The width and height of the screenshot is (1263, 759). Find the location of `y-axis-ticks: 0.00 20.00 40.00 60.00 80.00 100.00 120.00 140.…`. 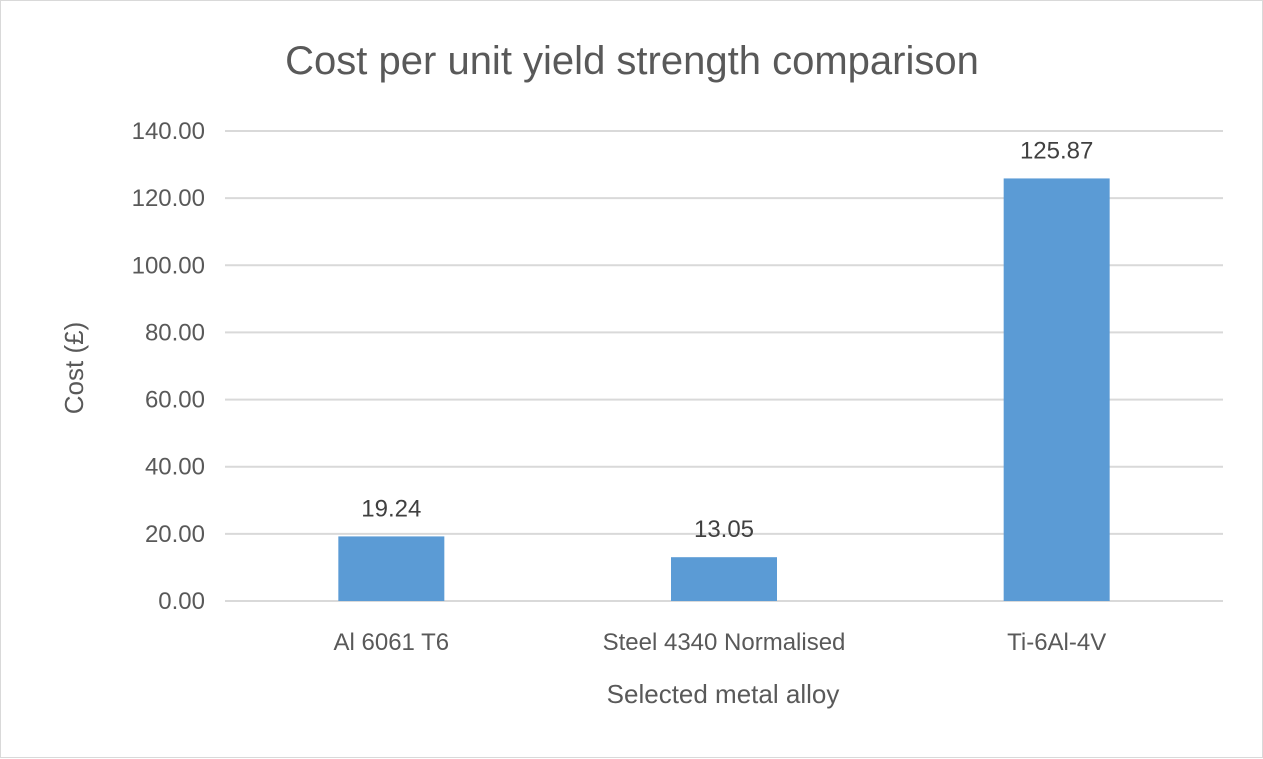

y-axis-ticks: 0.00 20.00 40.00 60.00 80.00 100.00 120.00 140.… is located at coordinates (168, 366).